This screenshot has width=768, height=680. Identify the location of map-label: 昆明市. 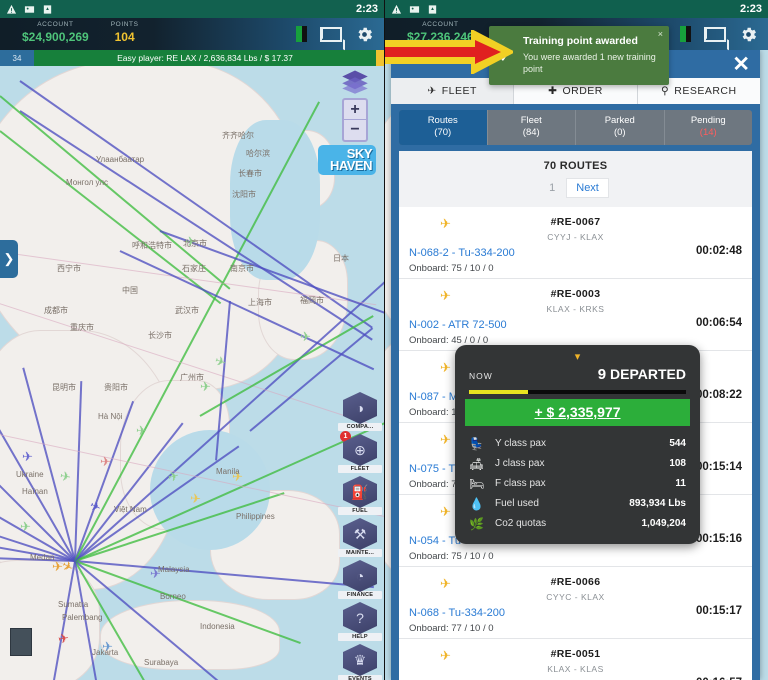
(64, 387).